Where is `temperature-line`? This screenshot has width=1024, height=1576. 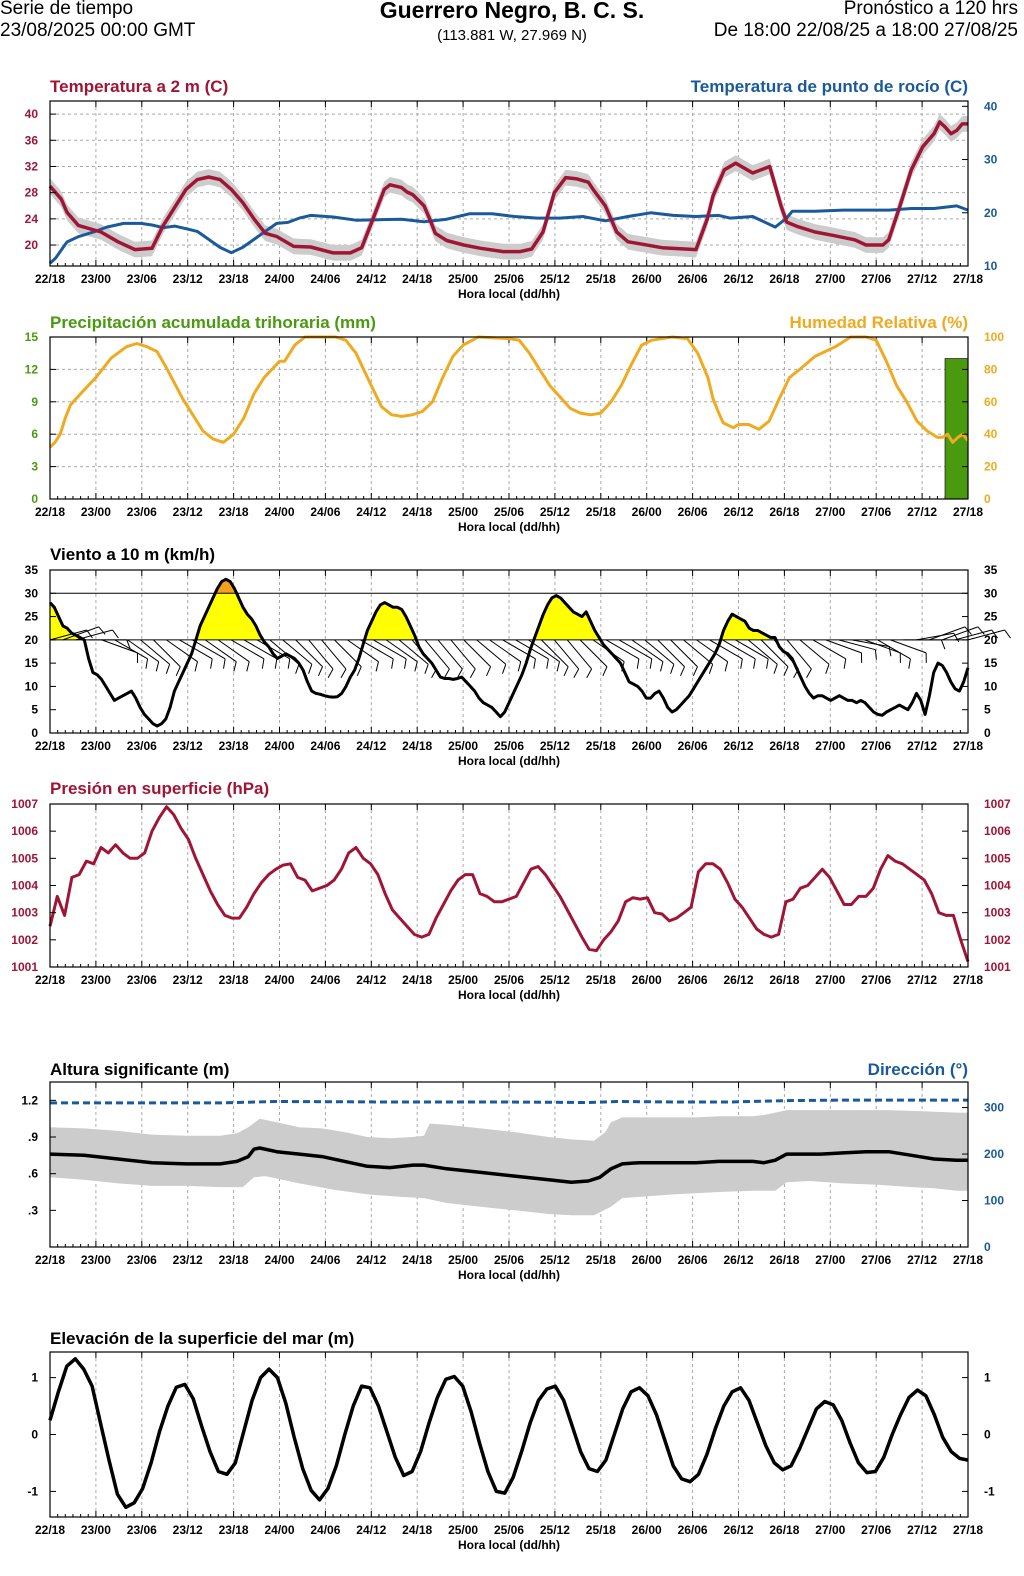 temperature-line is located at coordinates (508, 187).